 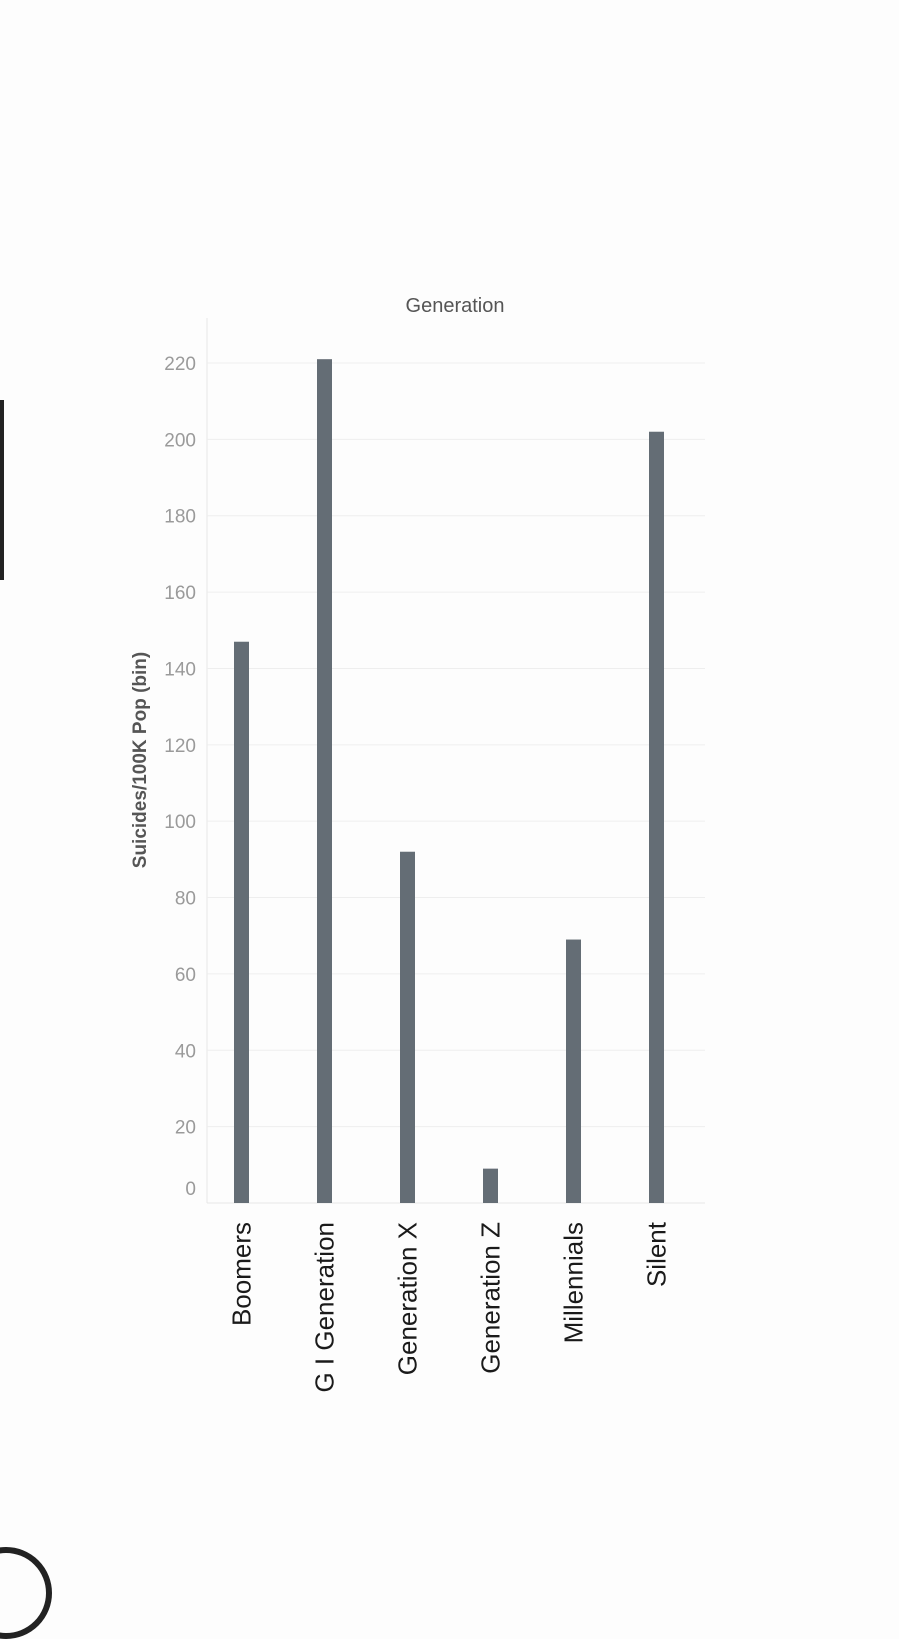 What do you see at coordinates (180, 669) in the screenshot?
I see `y-tick-label: 140` at bounding box center [180, 669].